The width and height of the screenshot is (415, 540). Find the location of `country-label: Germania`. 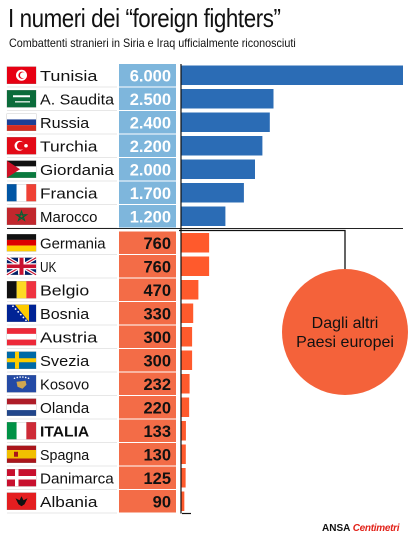

country-label: Germania is located at coordinates (73, 243).